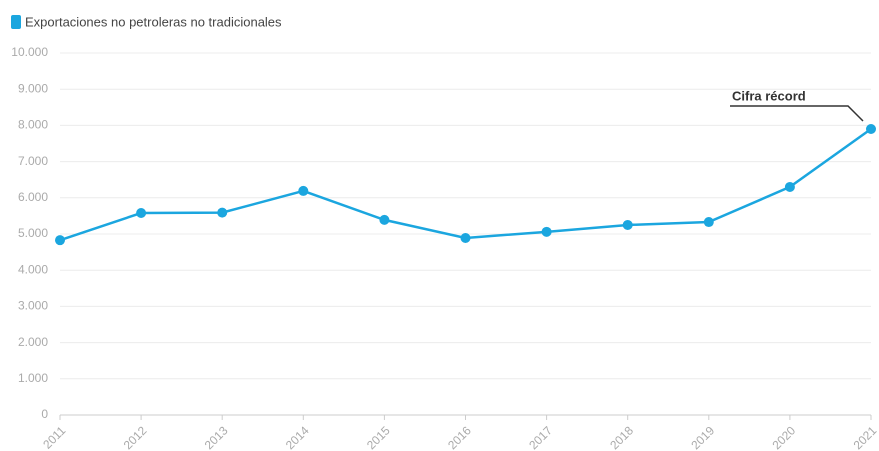 The image size is (879, 451). I want to click on x-tick-label: 2017, so click(540, 437).